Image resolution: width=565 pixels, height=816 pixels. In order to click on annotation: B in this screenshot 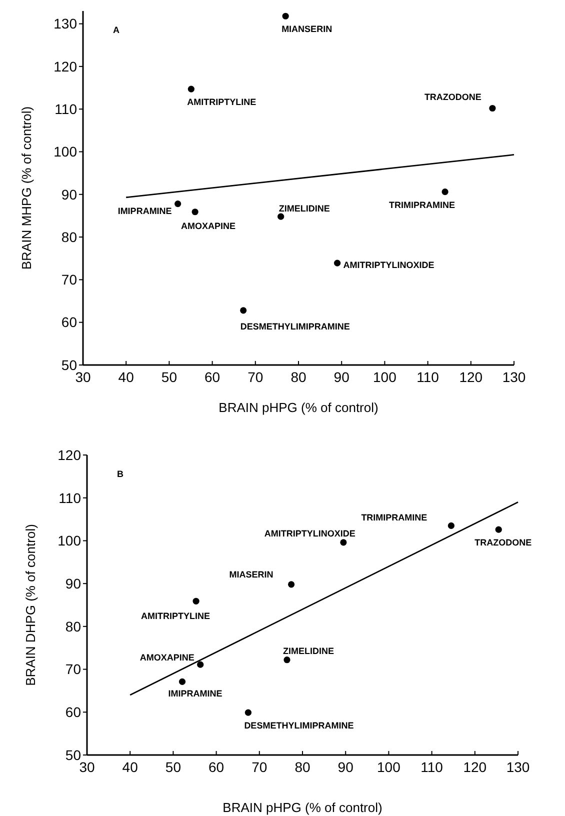, I will do `click(120, 474)`.